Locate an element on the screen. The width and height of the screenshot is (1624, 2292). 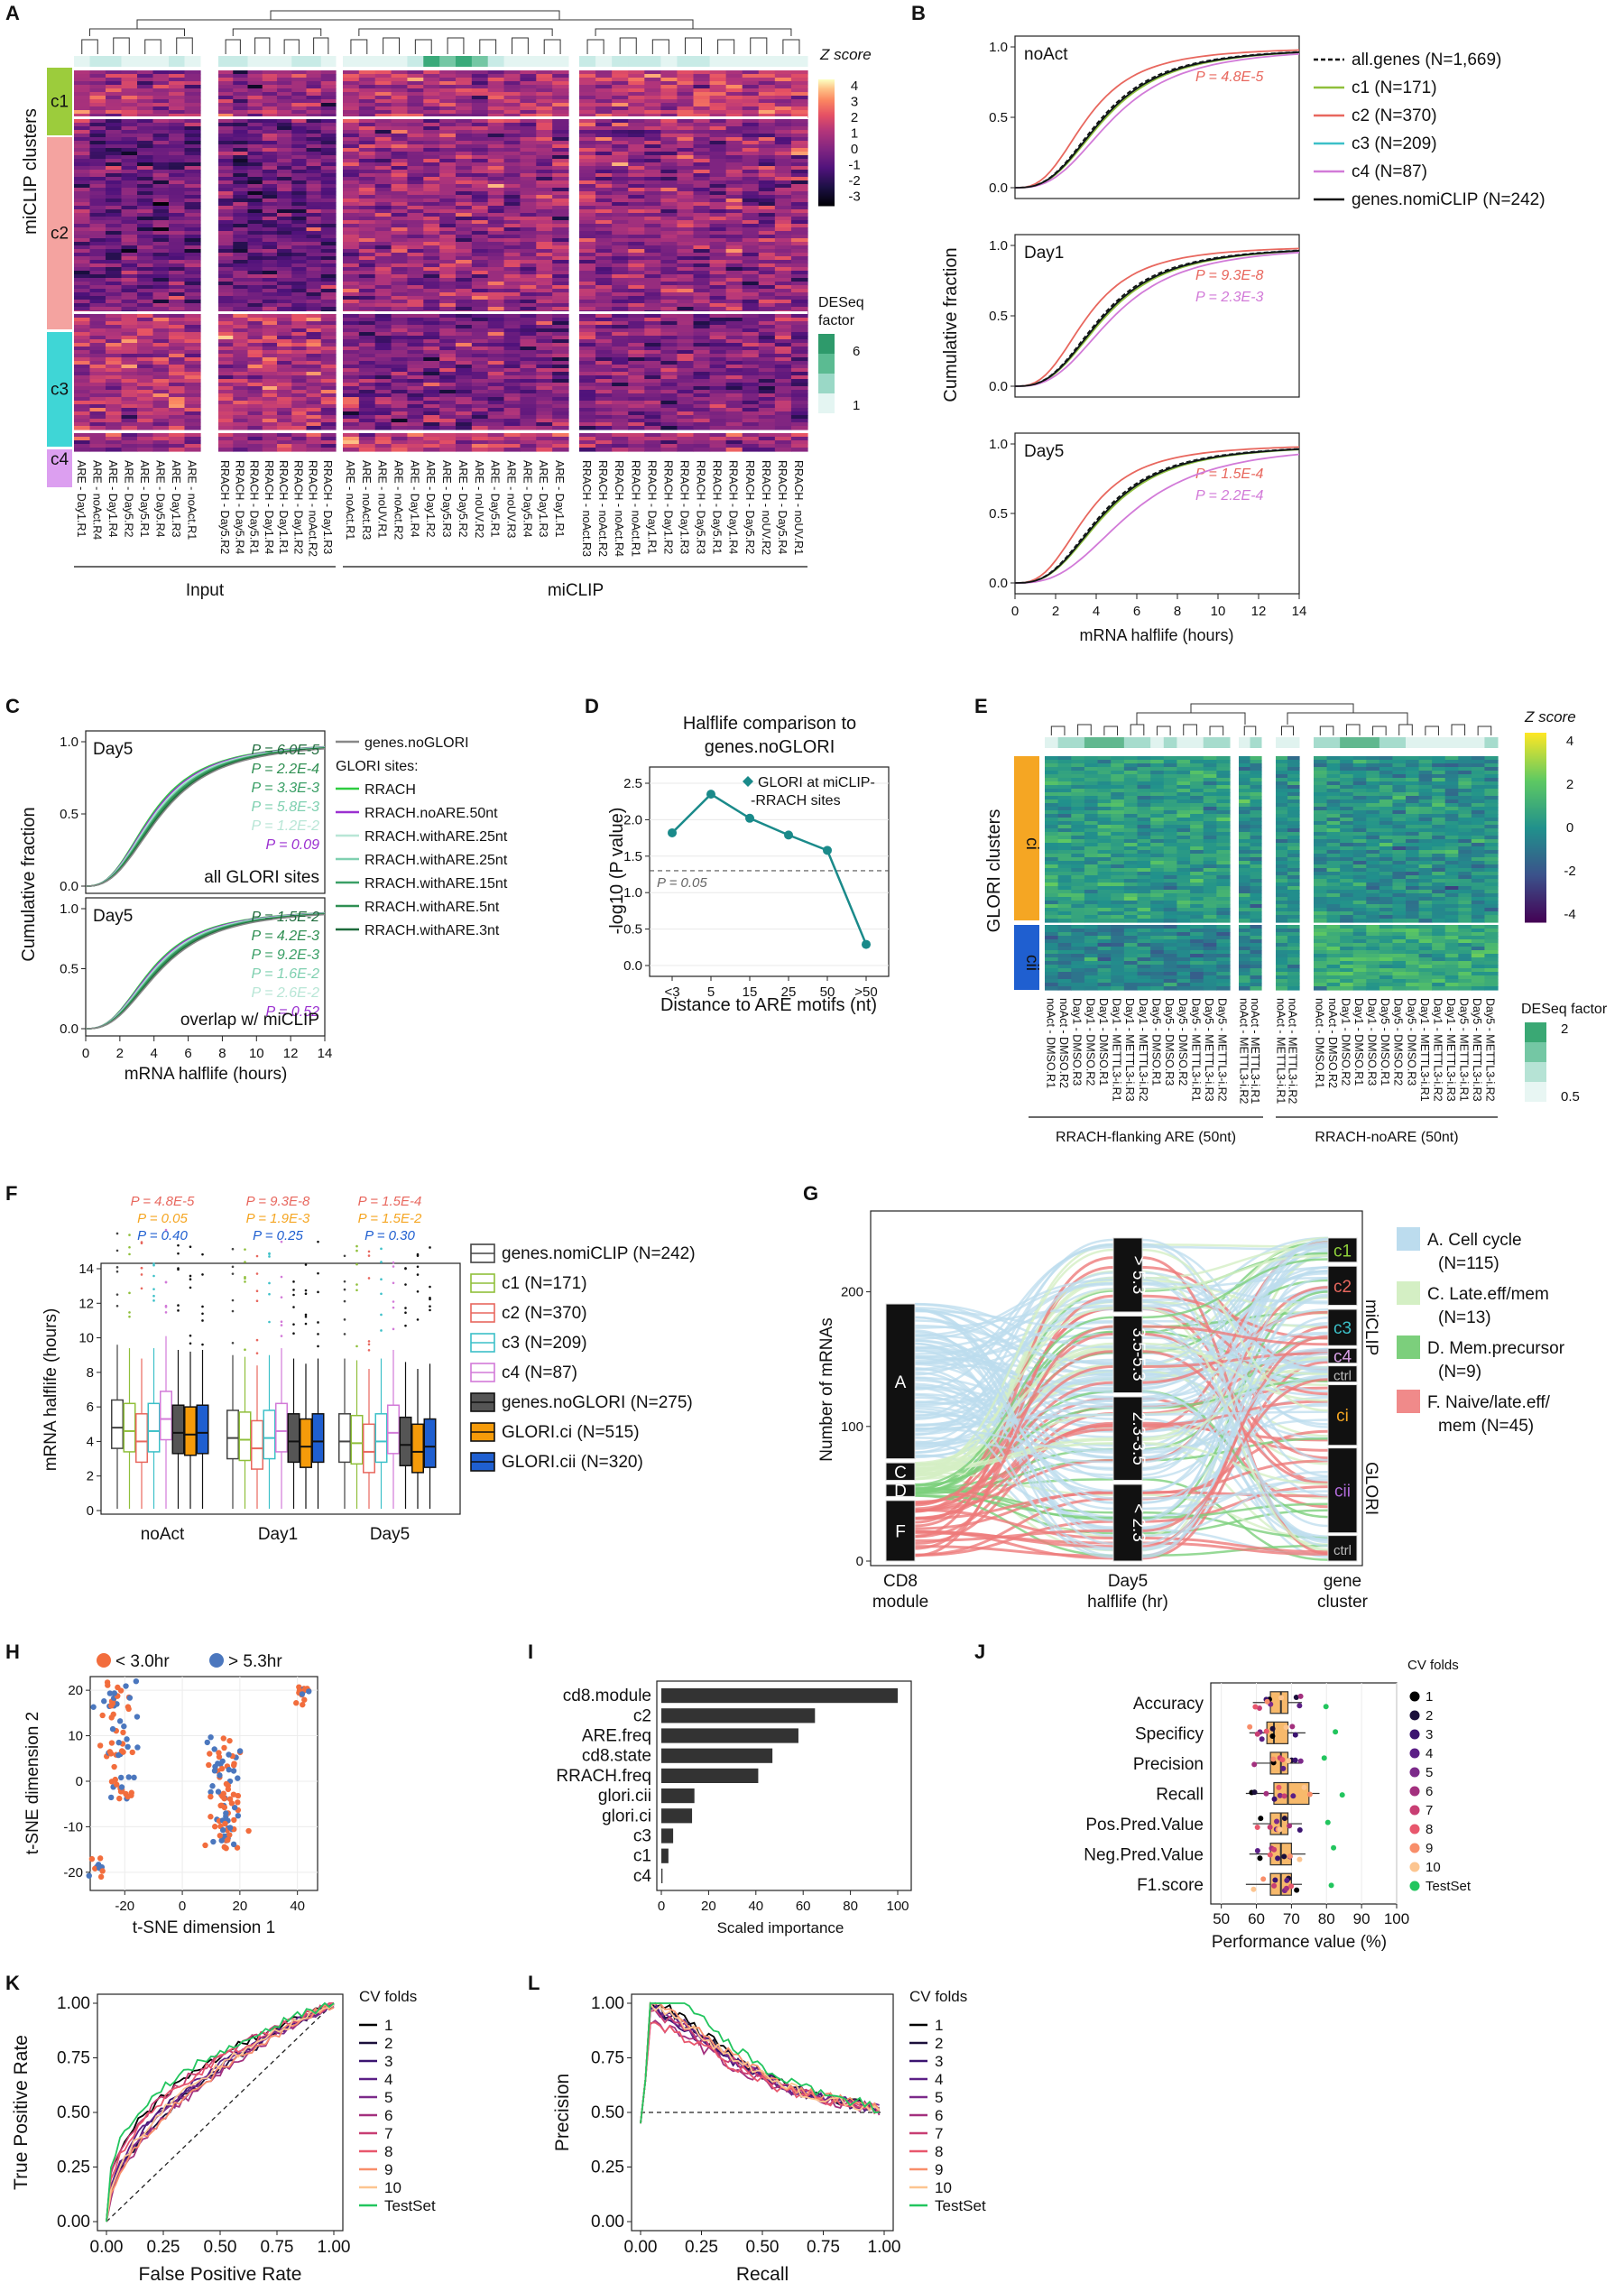
p-value-label: P = 1.5E-4 is located at coordinates (1230, 475).